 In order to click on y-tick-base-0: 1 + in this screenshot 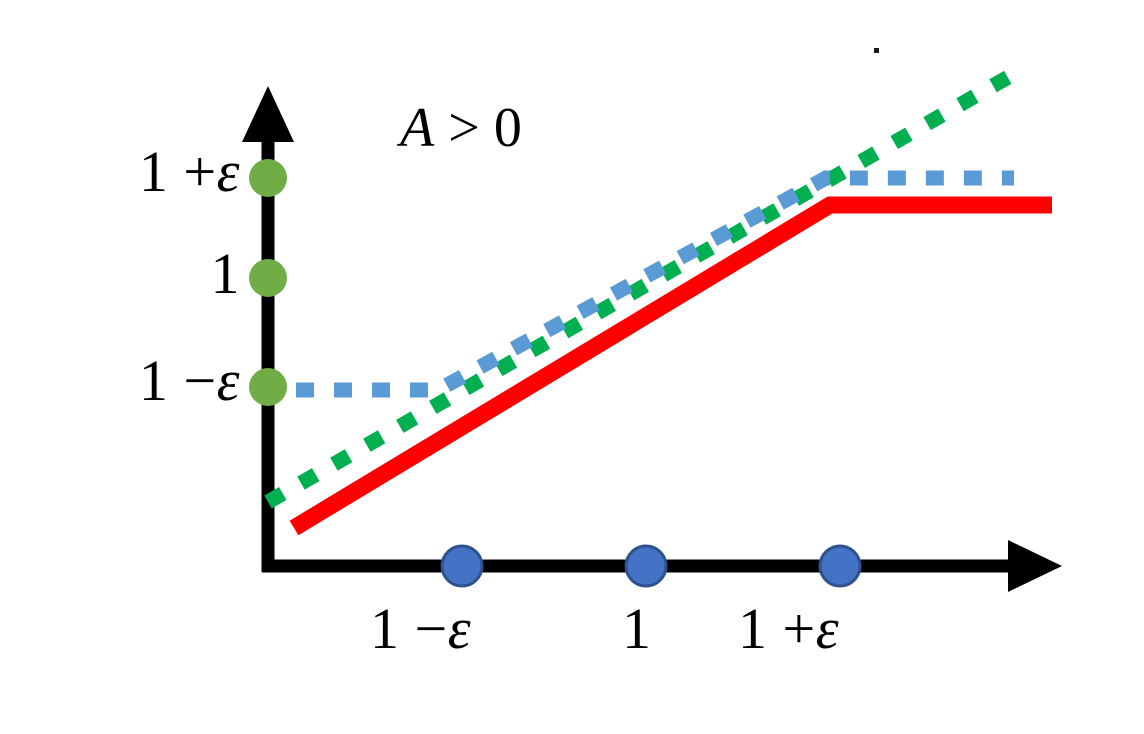, I will do `click(177, 171)`.